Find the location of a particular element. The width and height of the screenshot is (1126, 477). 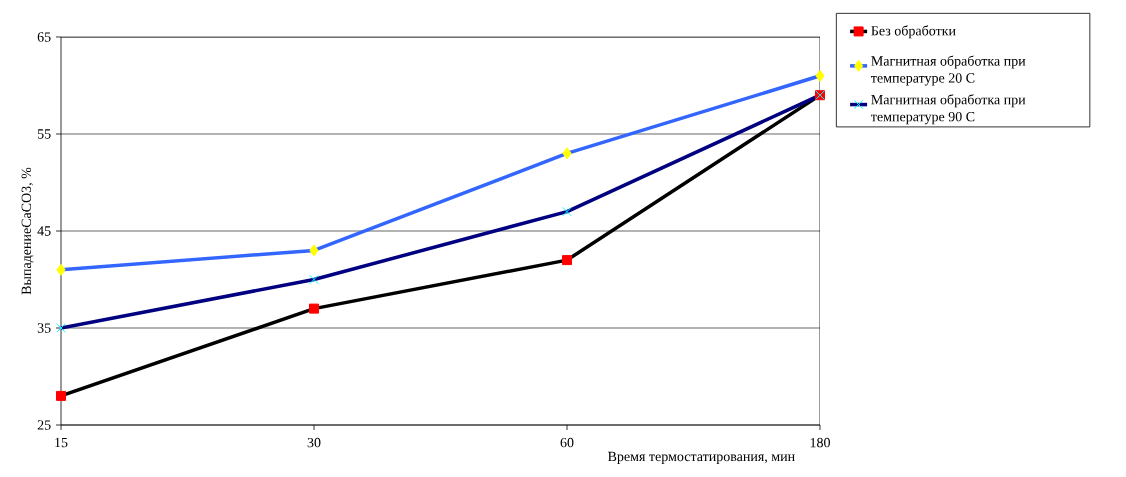

y-axis-title: ВыпадениеCaCO3, % is located at coordinates (27, 231).